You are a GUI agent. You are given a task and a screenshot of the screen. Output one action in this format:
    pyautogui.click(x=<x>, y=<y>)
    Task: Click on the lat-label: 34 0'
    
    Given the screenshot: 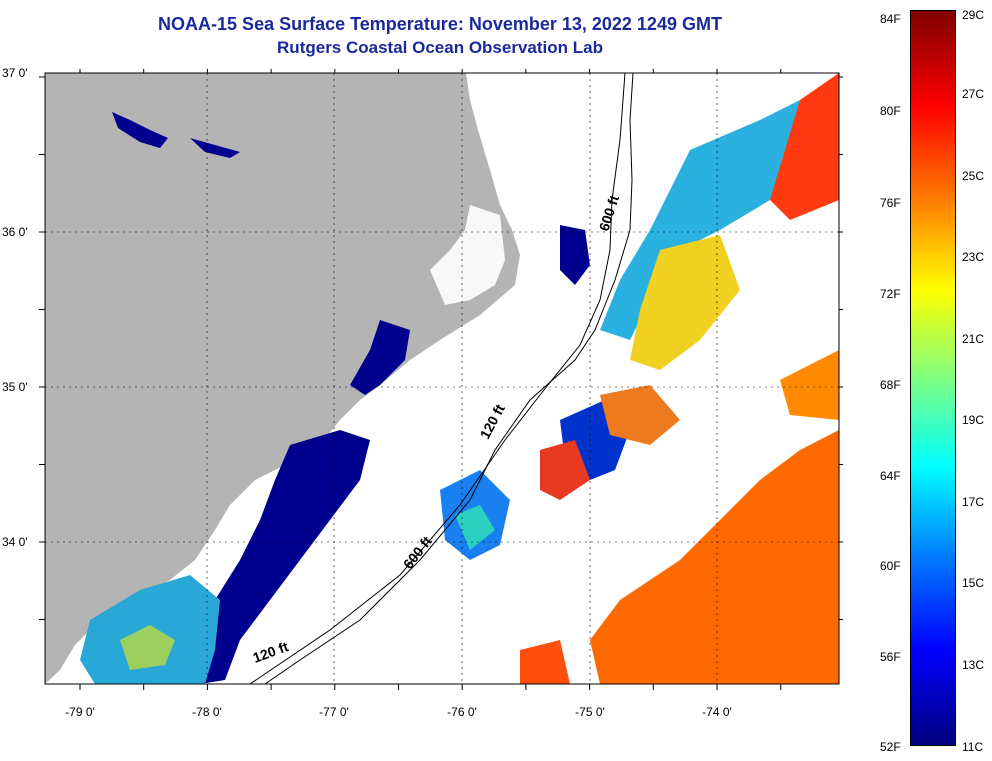 What is the action you would take?
    pyautogui.click(x=15, y=542)
    